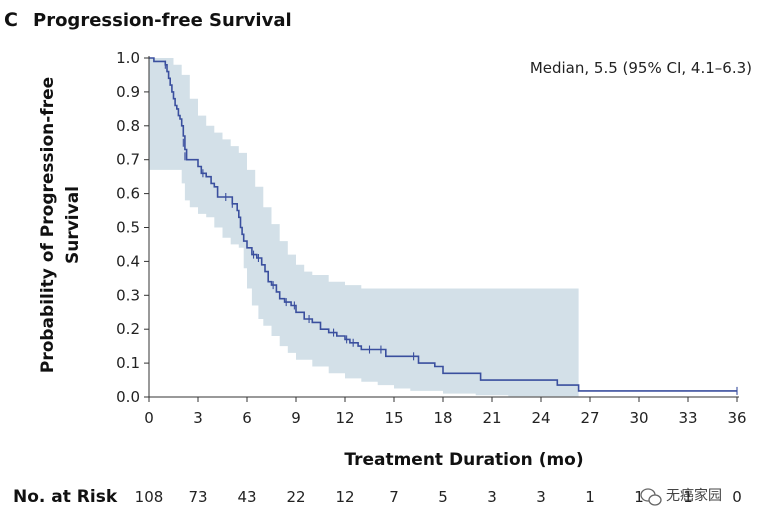 The image size is (768, 519). Describe the element at coordinates (128, 397) in the screenshot. I see `y-tick-label: 0.0` at that location.